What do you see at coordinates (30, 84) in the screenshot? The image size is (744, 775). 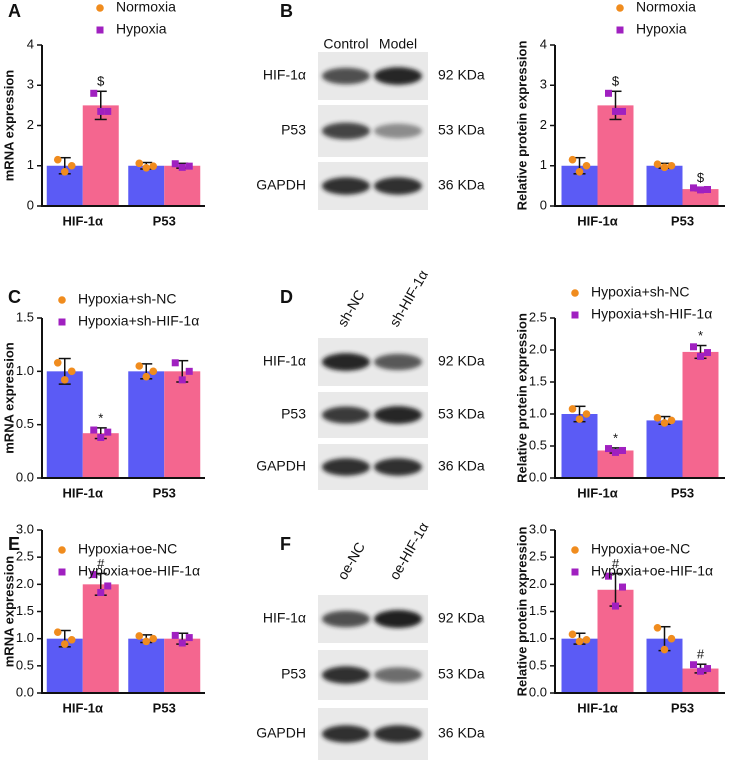 I see `y-tick-label: 3` at bounding box center [30, 84].